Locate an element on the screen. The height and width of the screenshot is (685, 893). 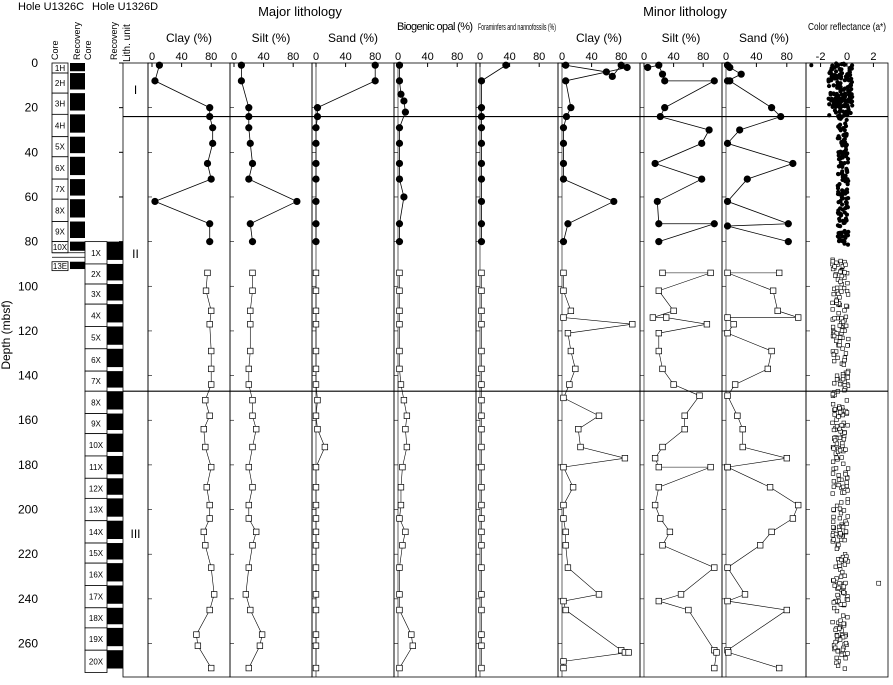
core-label: 1X is located at coordinates (96, 253).